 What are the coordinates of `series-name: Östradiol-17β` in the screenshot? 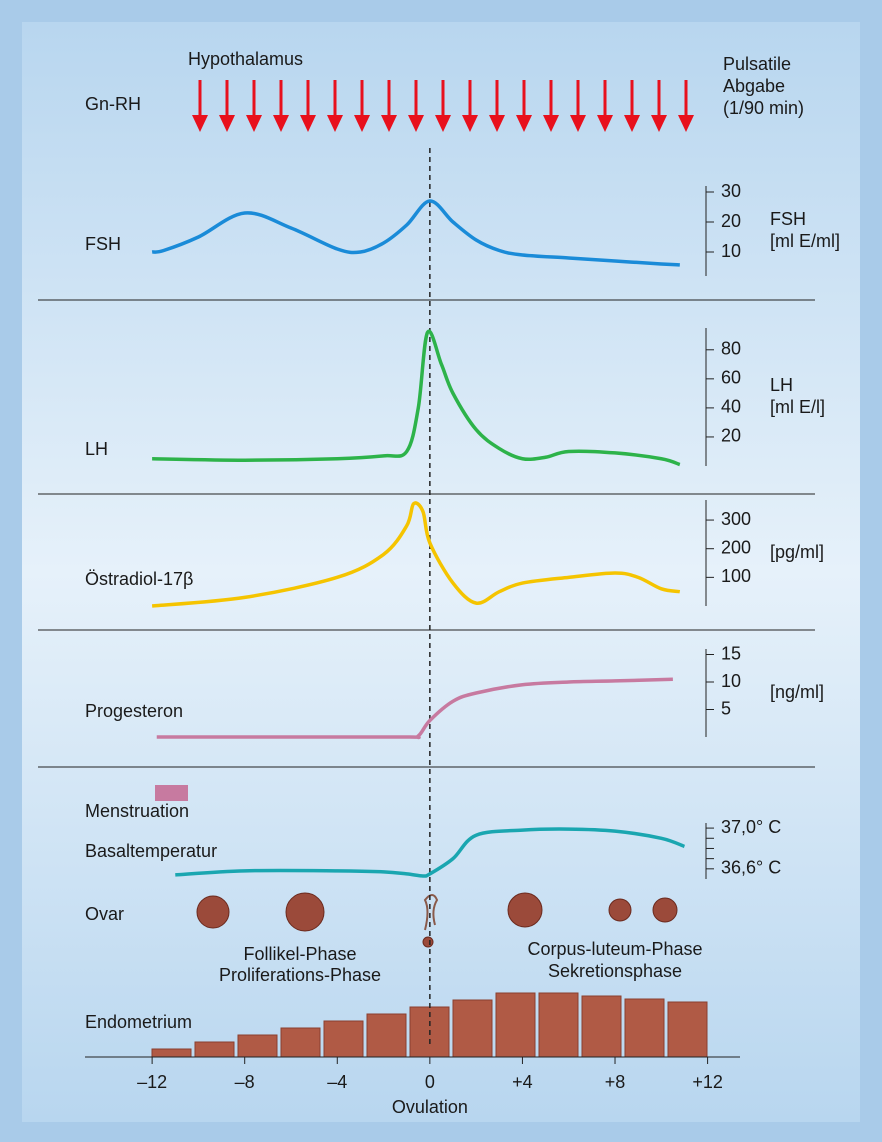 It's located at (139, 579).